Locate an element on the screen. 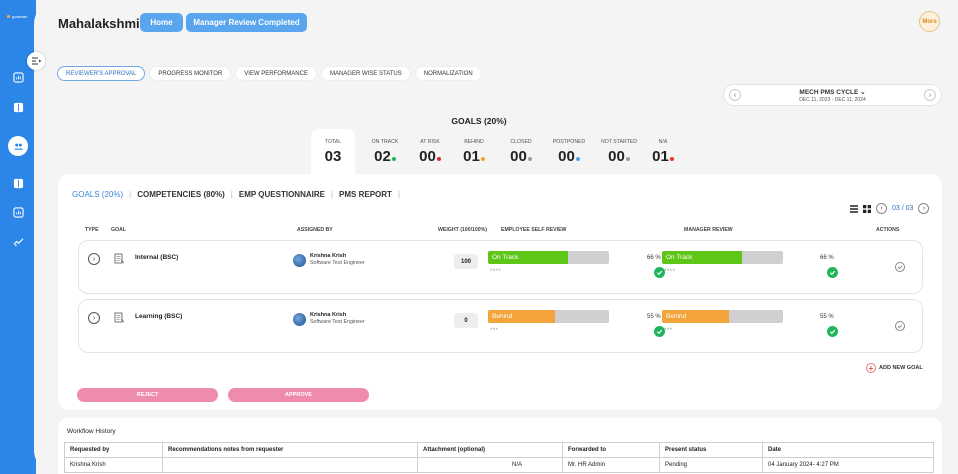  list-view-icon is located at coordinates (854, 208).